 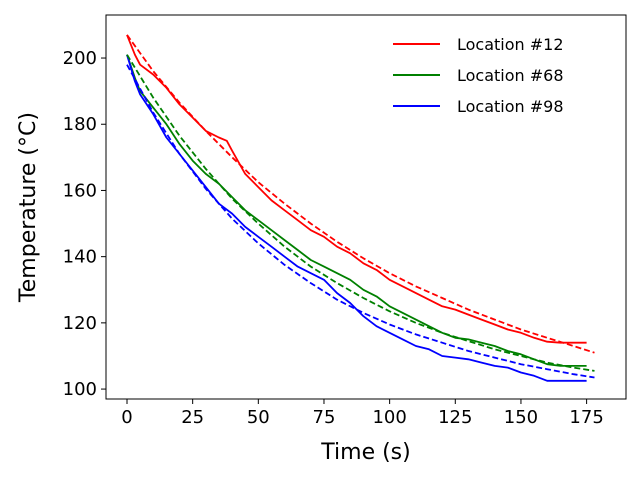 I want to click on x-tick-label: 150, so click(x=521, y=417).